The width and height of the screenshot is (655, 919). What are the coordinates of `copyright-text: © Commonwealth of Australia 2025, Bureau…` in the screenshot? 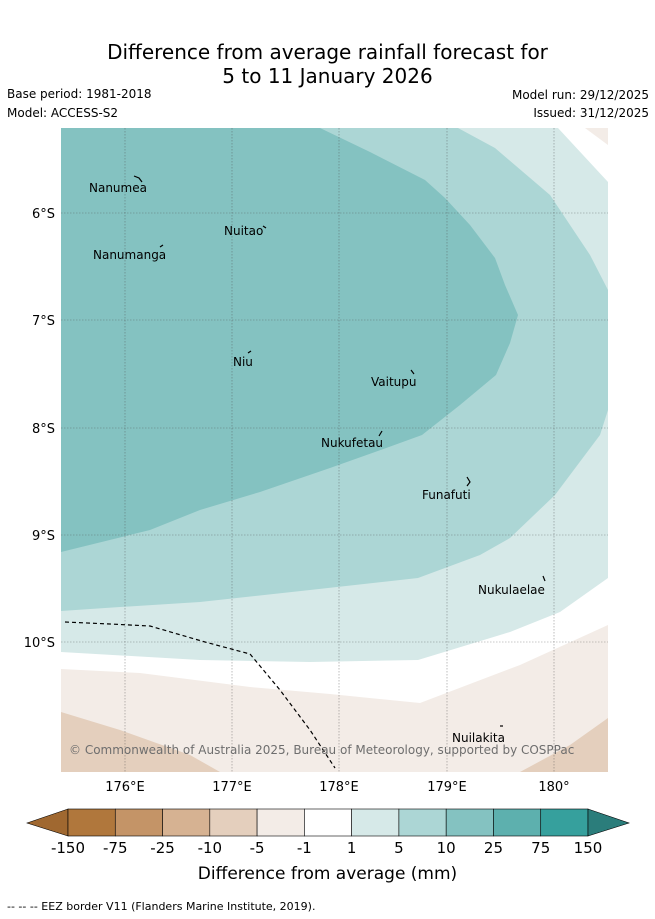 It's located at (321, 750).